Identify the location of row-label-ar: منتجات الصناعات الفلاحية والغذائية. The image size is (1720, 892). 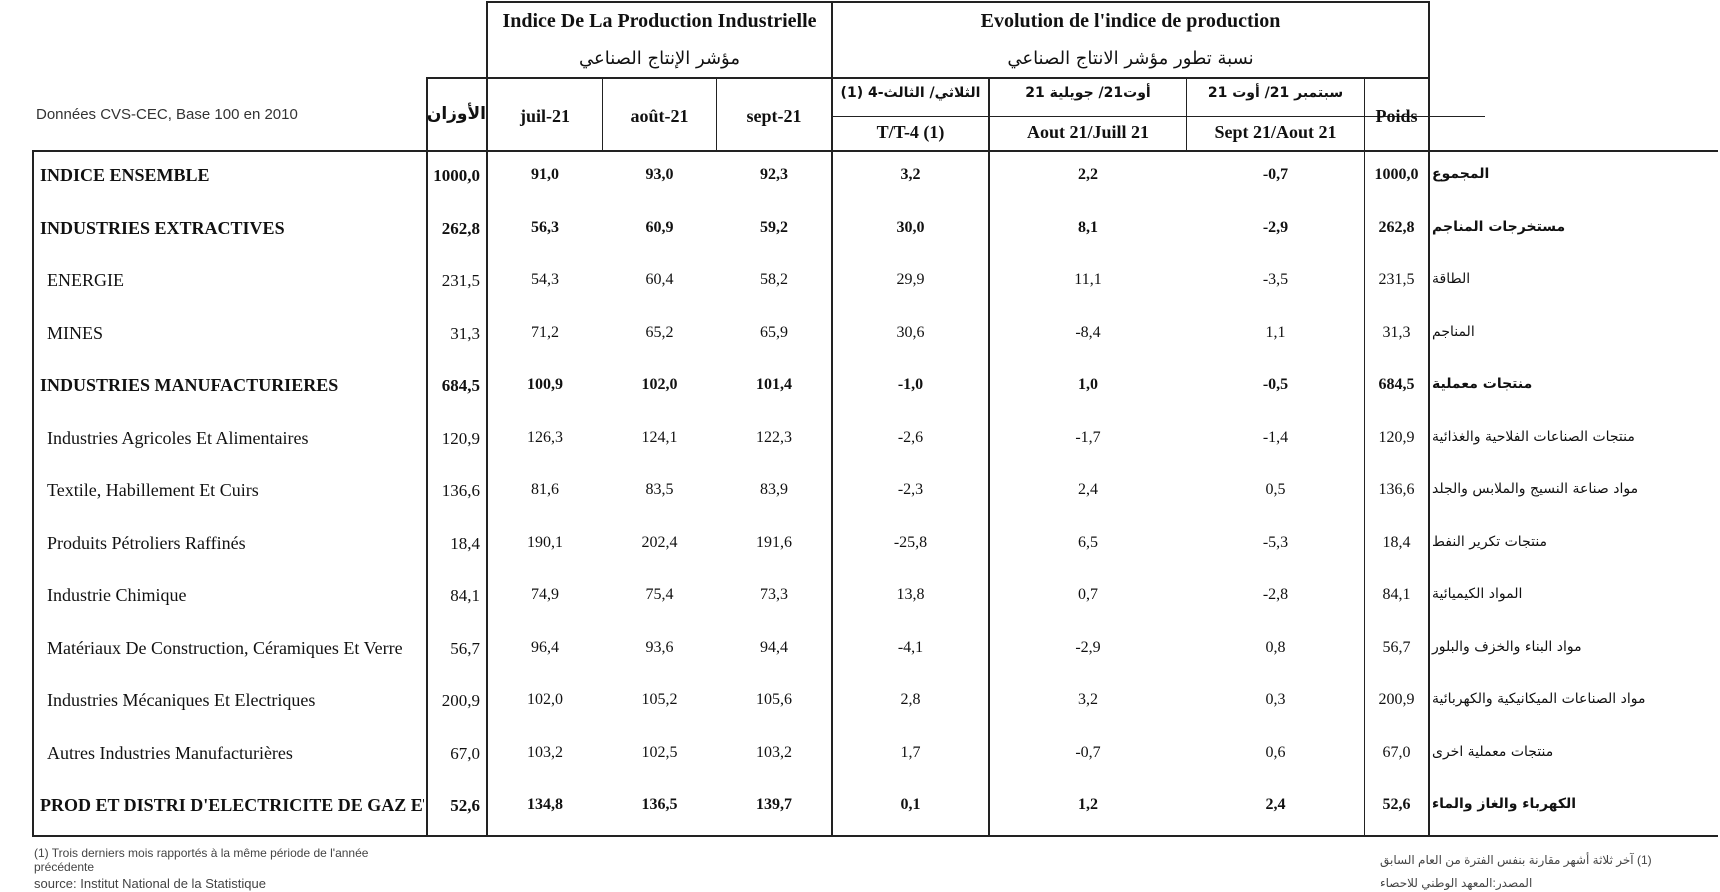
(1533, 437).